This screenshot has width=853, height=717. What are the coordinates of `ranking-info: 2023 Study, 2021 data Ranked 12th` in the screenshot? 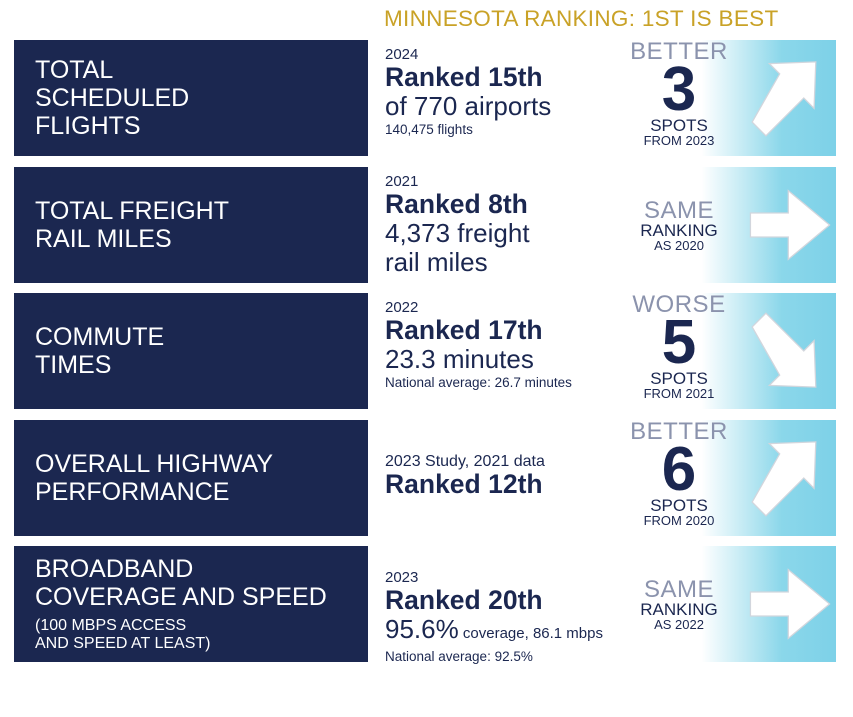 It's located at (507, 478).